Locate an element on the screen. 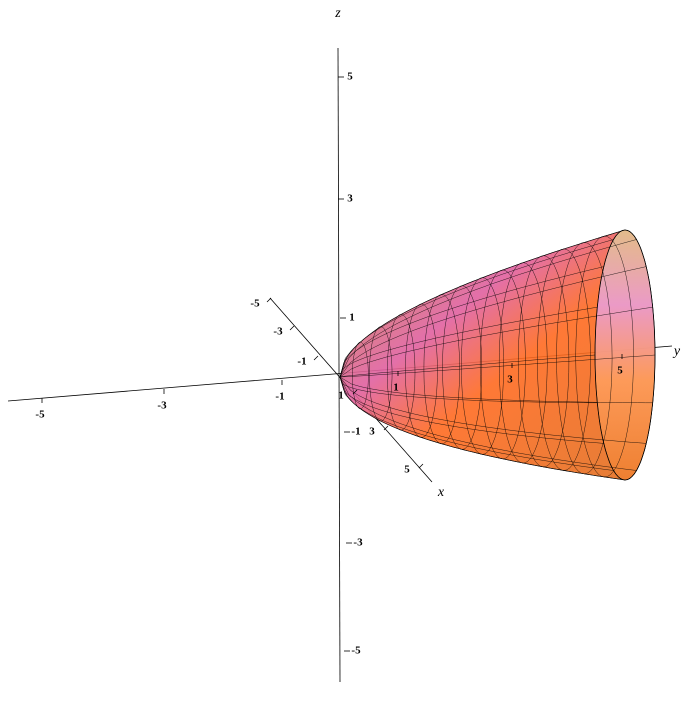 The image size is (700, 705). y-tick-label: 3 is located at coordinates (510, 380).